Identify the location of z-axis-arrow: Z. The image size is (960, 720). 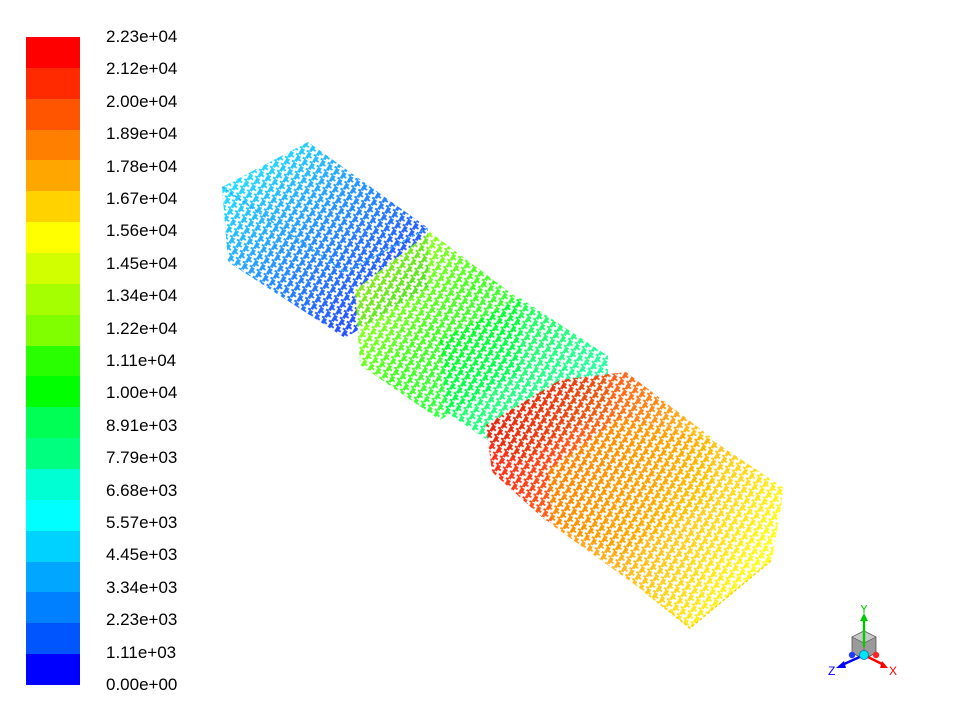
(846, 665).